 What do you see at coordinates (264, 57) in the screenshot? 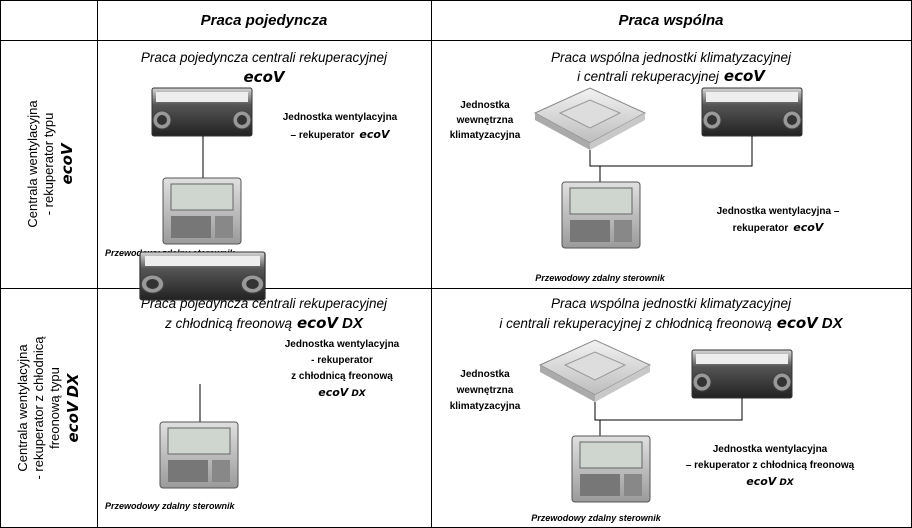
I see `cell-title: Praca pojedyncza centrali rekuperacyjnej` at bounding box center [264, 57].